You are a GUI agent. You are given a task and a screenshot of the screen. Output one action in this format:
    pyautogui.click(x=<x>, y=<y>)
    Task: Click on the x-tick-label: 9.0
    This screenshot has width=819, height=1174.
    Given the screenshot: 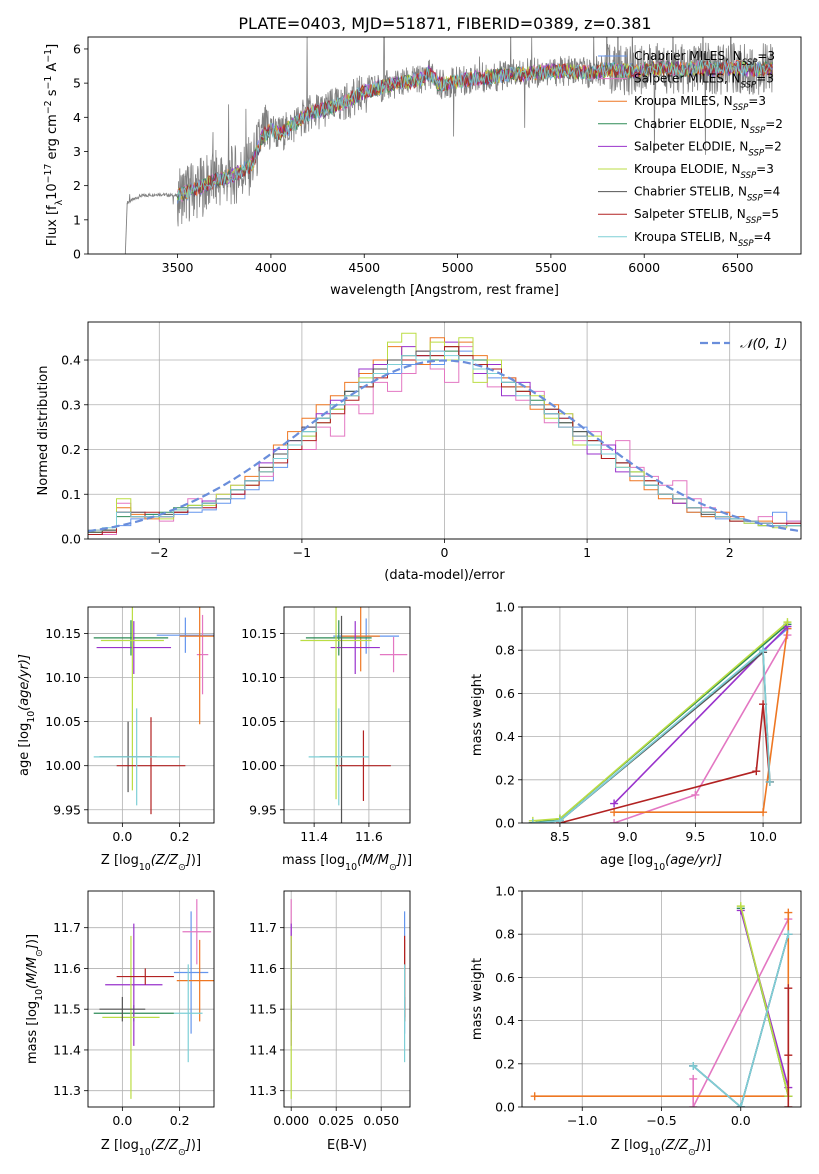 What is the action you would take?
    pyautogui.click(x=628, y=836)
    